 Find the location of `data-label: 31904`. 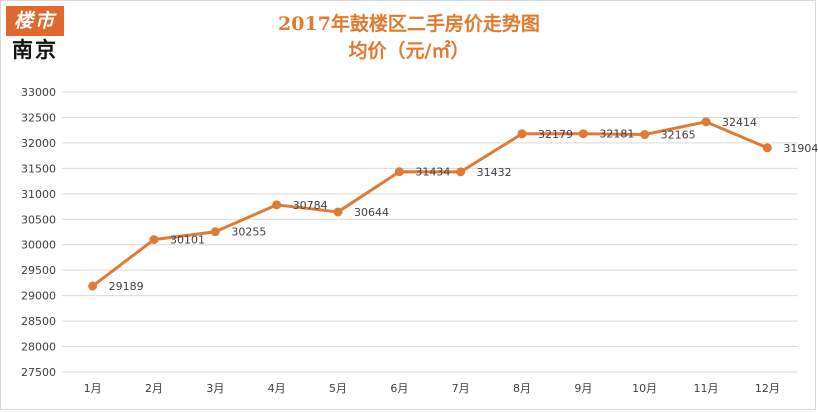

data-label: 31904 is located at coordinates (800, 148).